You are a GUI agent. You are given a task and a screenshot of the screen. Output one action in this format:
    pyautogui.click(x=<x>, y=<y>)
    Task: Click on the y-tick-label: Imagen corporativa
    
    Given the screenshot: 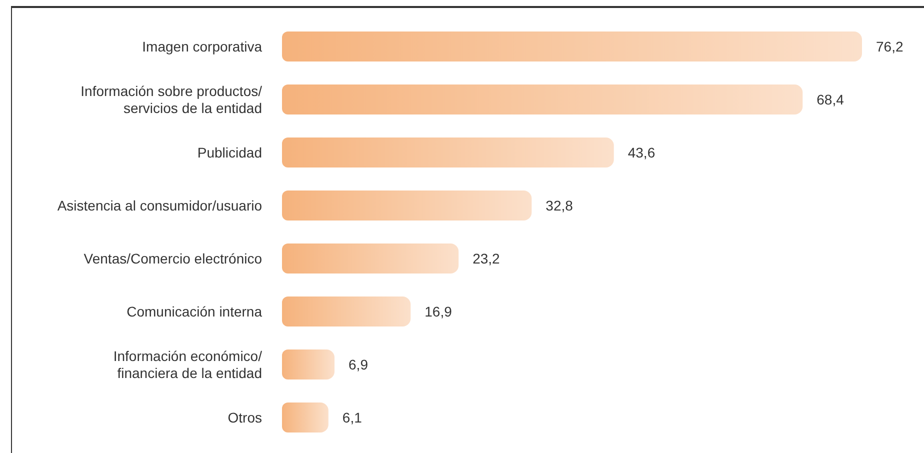 What is the action you would take?
    pyautogui.click(x=202, y=46)
    